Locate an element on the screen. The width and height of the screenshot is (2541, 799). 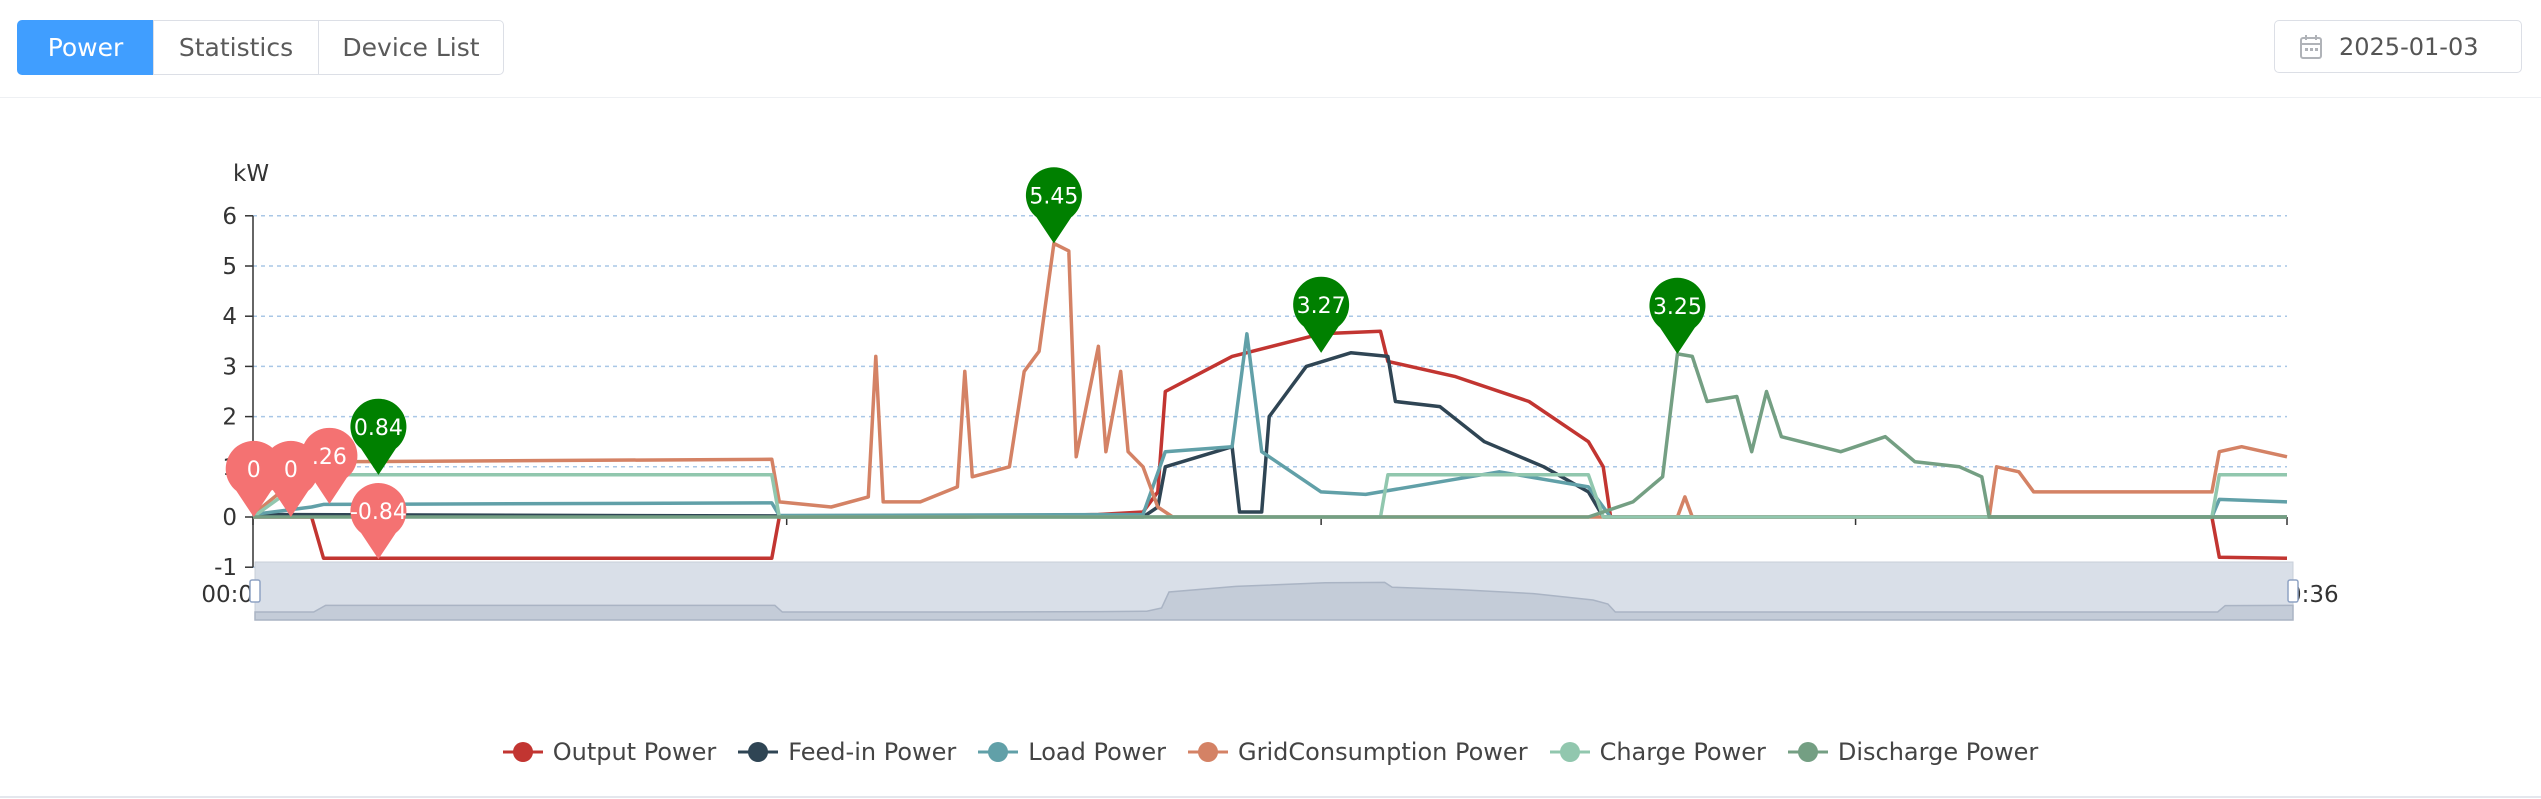
legend-item: Output Power is located at coordinates (609, 752).